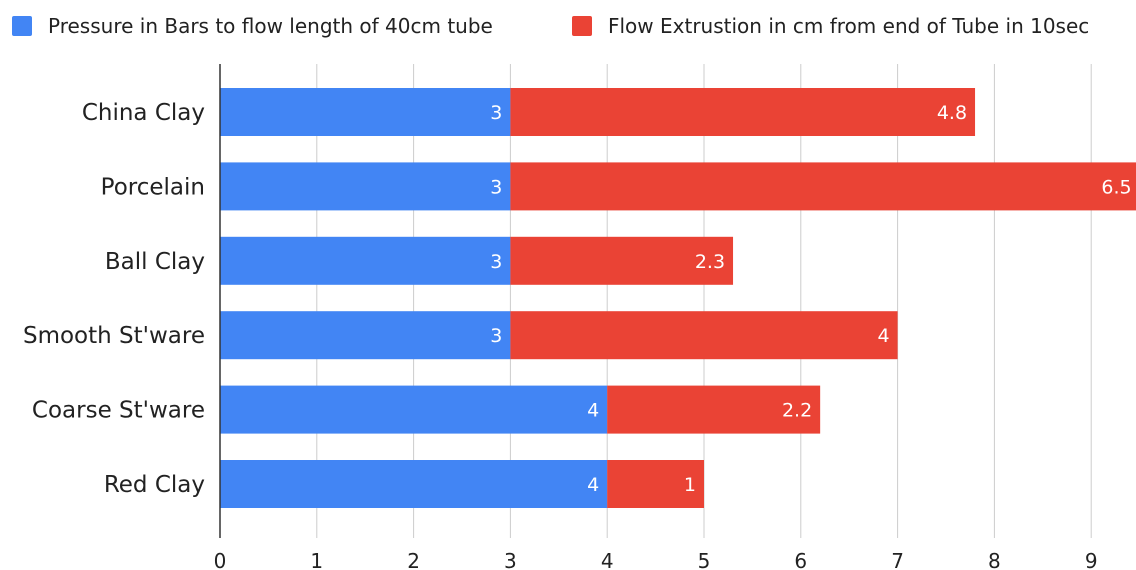 The width and height of the screenshot is (1136, 570). I want to click on category-label-3: Smooth St'ware, so click(114, 336).